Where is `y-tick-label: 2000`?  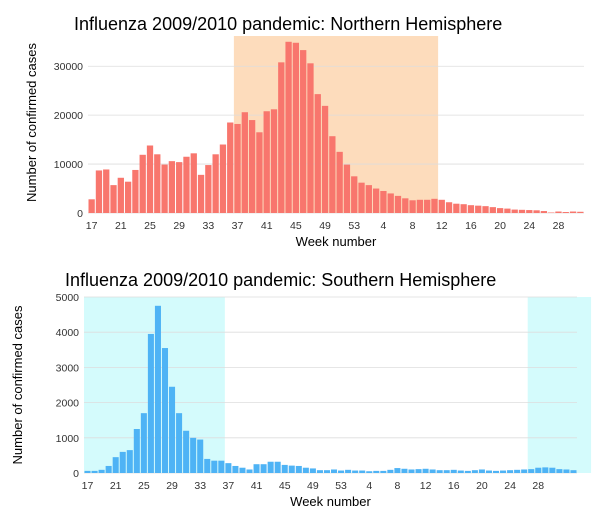 y-tick-label: 2000 is located at coordinates (68, 404).